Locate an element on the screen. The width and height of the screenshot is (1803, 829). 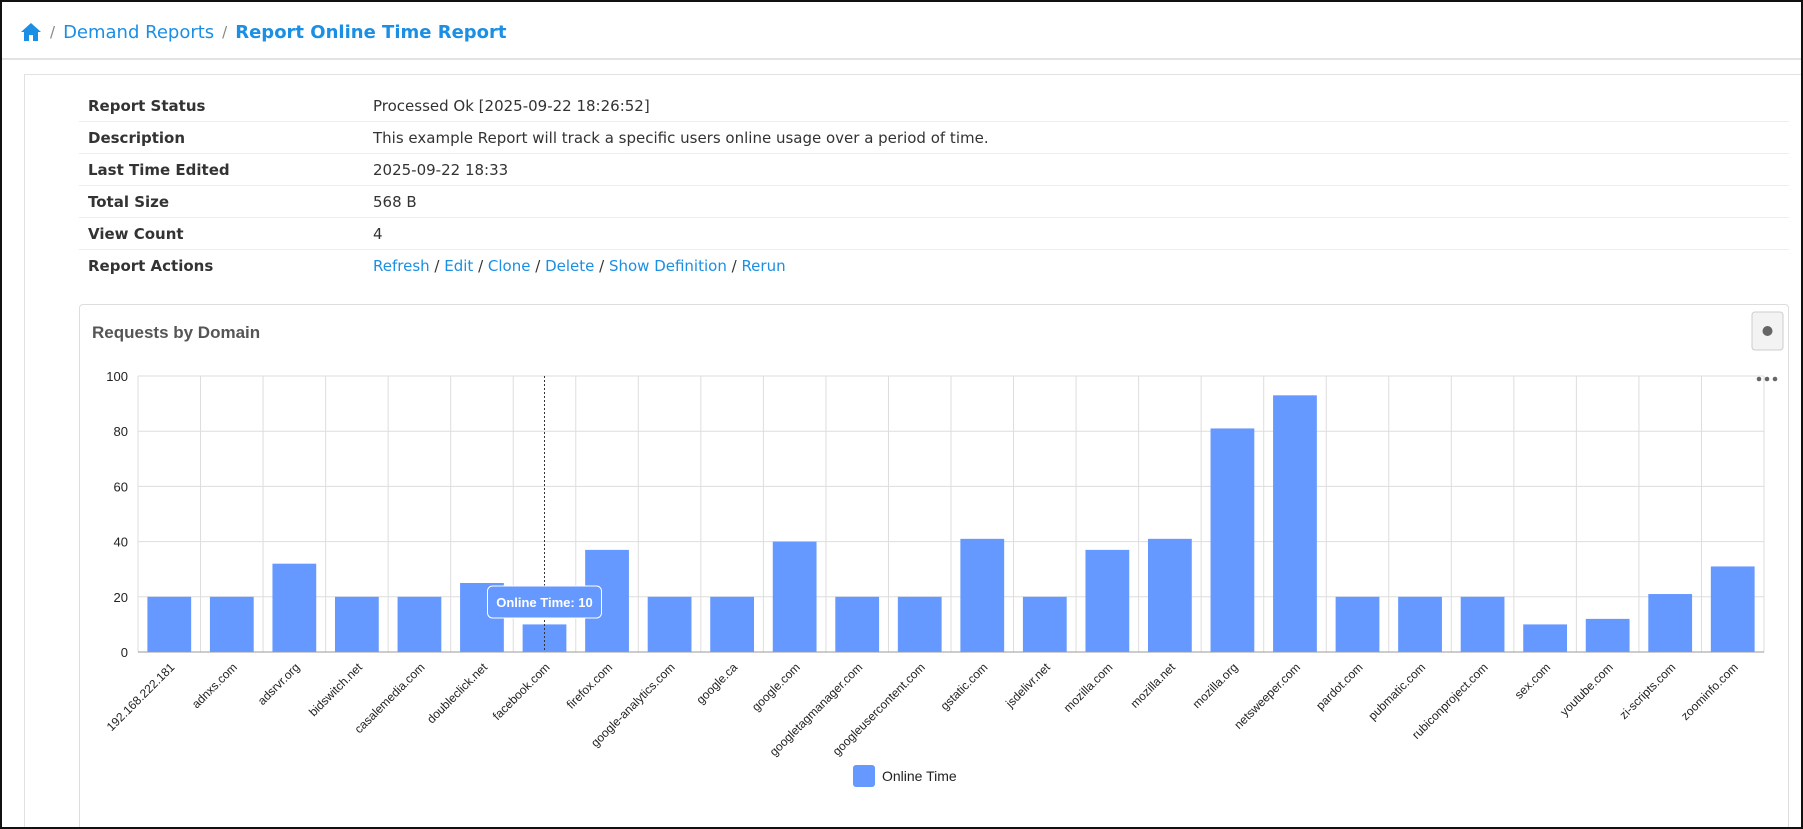
info-label: Report Actions is located at coordinates (151, 265).